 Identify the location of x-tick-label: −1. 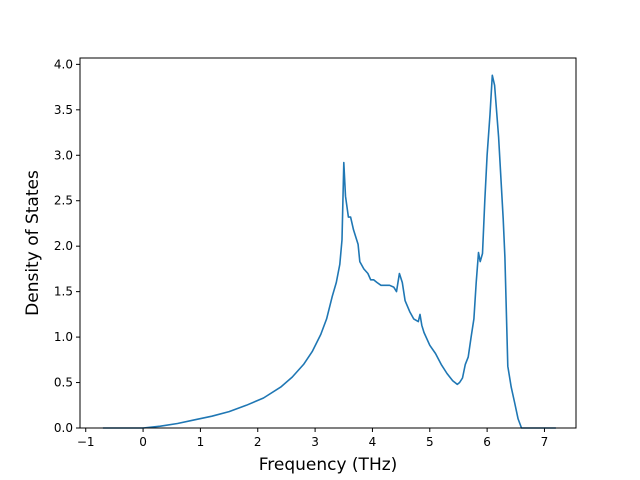
(86, 442).